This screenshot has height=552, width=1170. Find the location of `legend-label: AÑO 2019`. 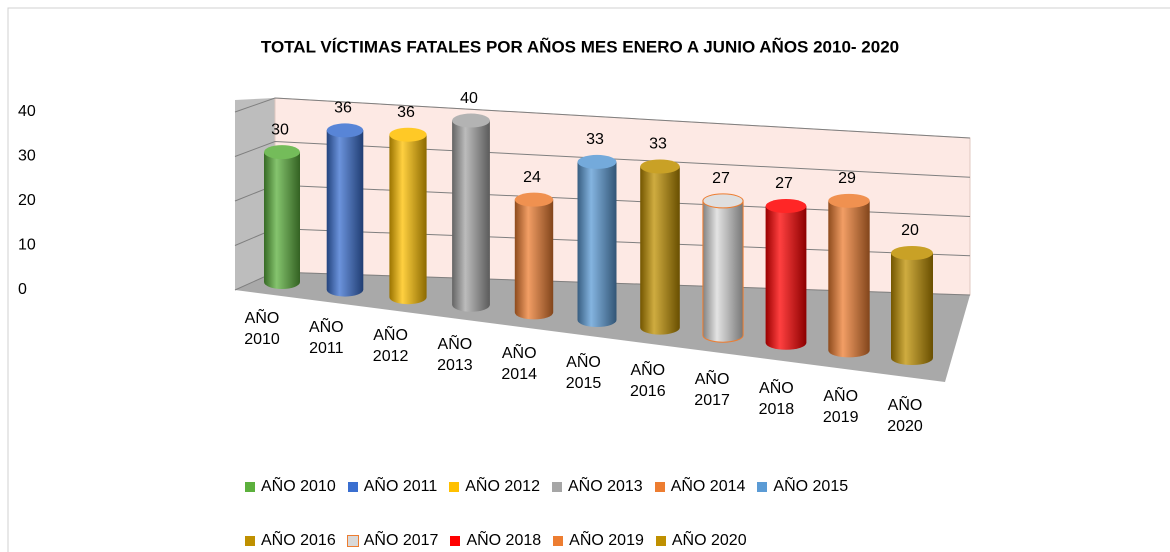

legend-label: AÑO 2019 is located at coordinates (606, 540).